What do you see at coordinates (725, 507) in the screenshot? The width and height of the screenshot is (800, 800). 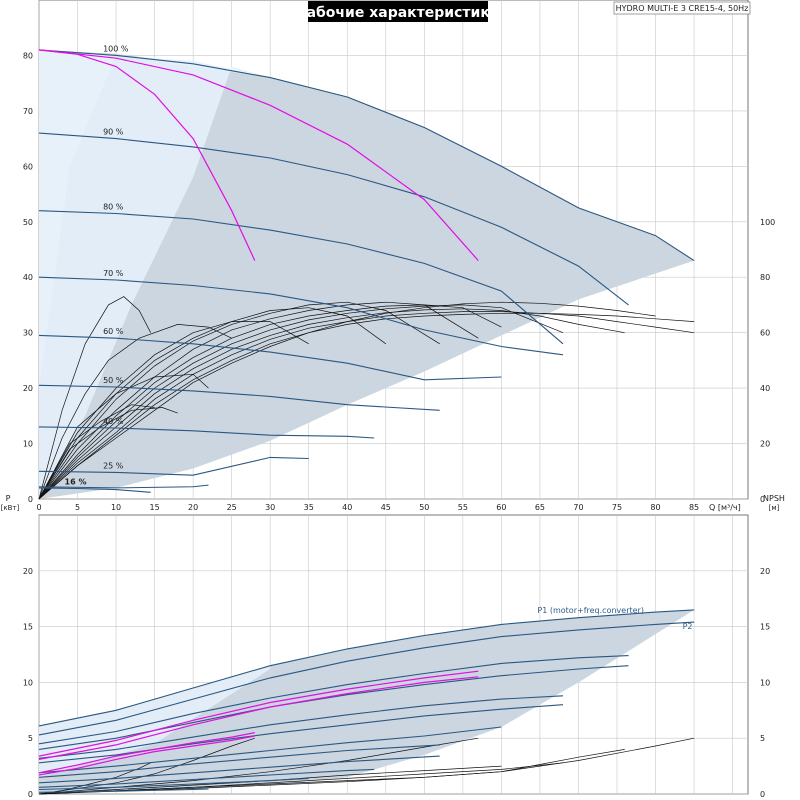 I see `x-axis-label: Q [м³/ч]` at bounding box center [725, 507].